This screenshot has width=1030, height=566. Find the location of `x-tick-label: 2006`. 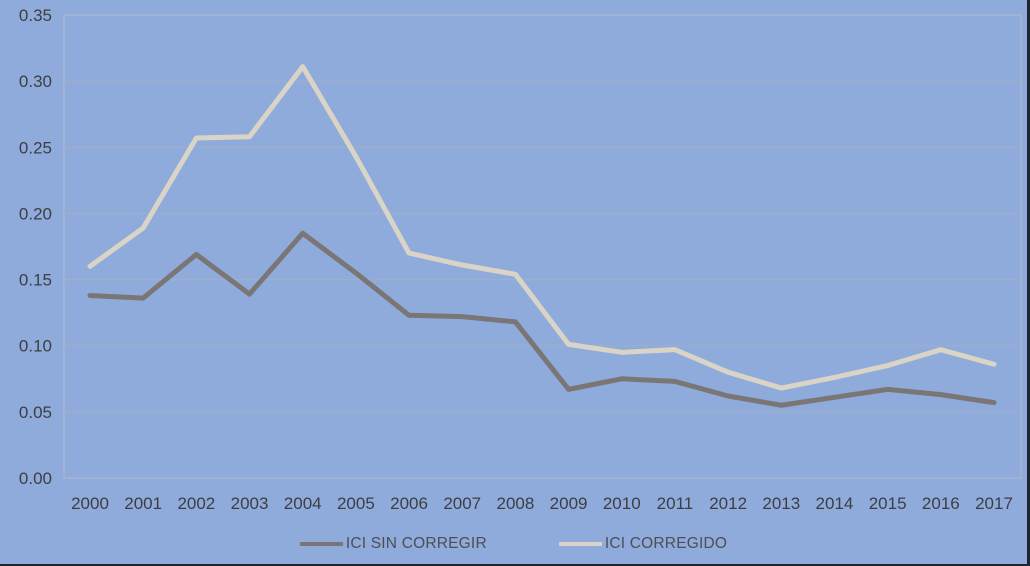

x-tick-label: 2006 is located at coordinates (409, 503).